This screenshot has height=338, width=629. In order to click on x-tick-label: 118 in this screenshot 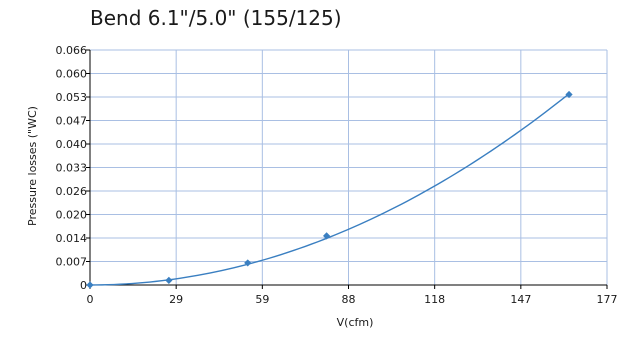, I will do `click(434, 299)`.